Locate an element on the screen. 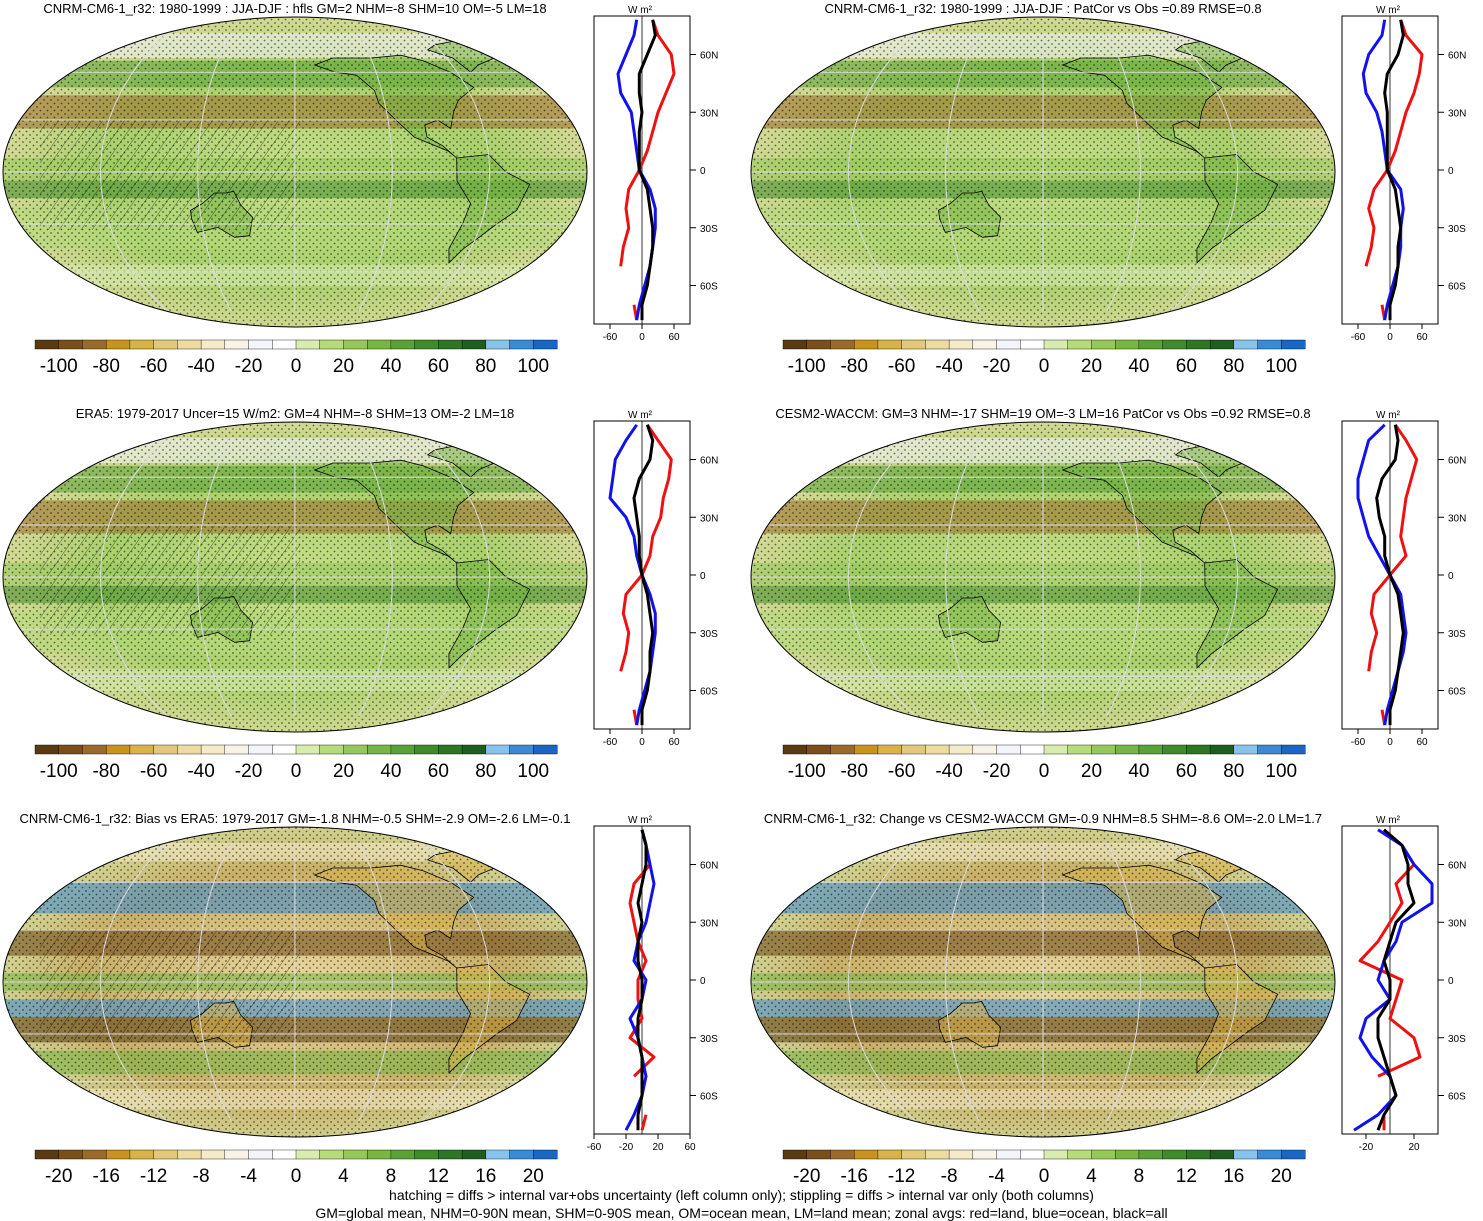  zonal-xtick-label: -60 is located at coordinates (594, 1147).